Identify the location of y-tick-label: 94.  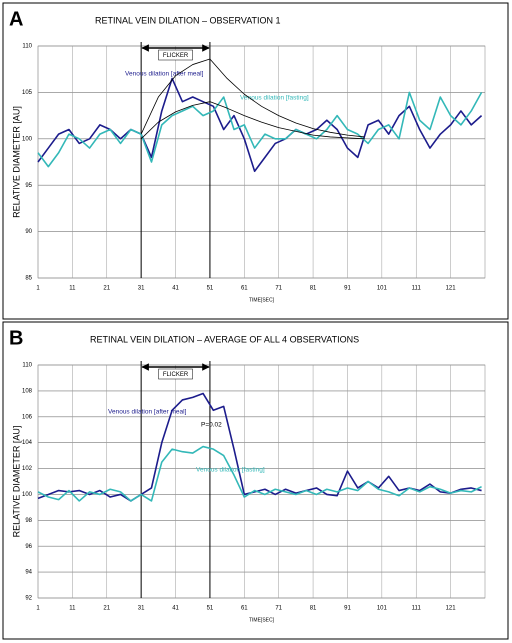
(28, 573).